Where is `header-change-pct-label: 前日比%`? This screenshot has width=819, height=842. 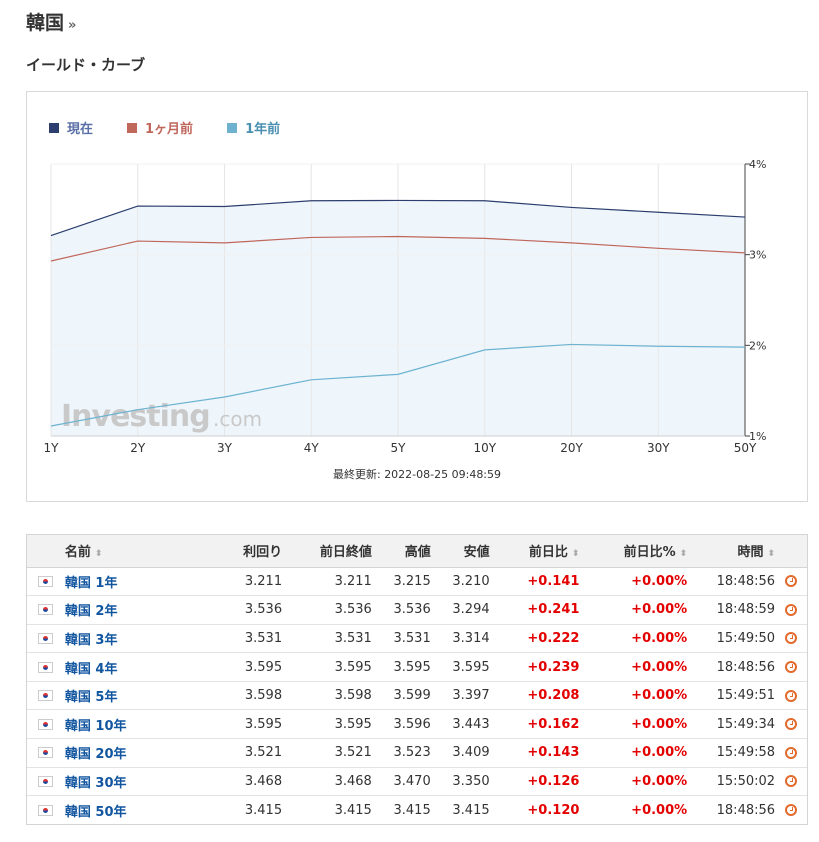 header-change-pct-label: 前日比% is located at coordinates (649, 553).